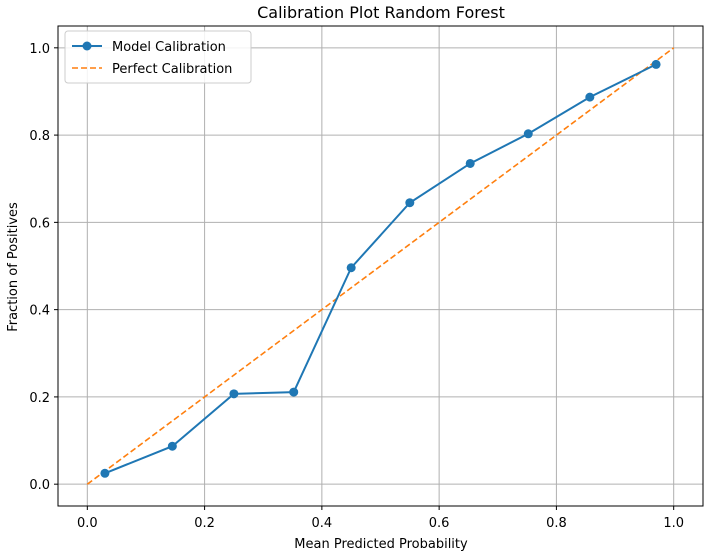 The width and height of the screenshot is (708, 555). I want to click on y-tick-label: 0.0, so click(39, 485).